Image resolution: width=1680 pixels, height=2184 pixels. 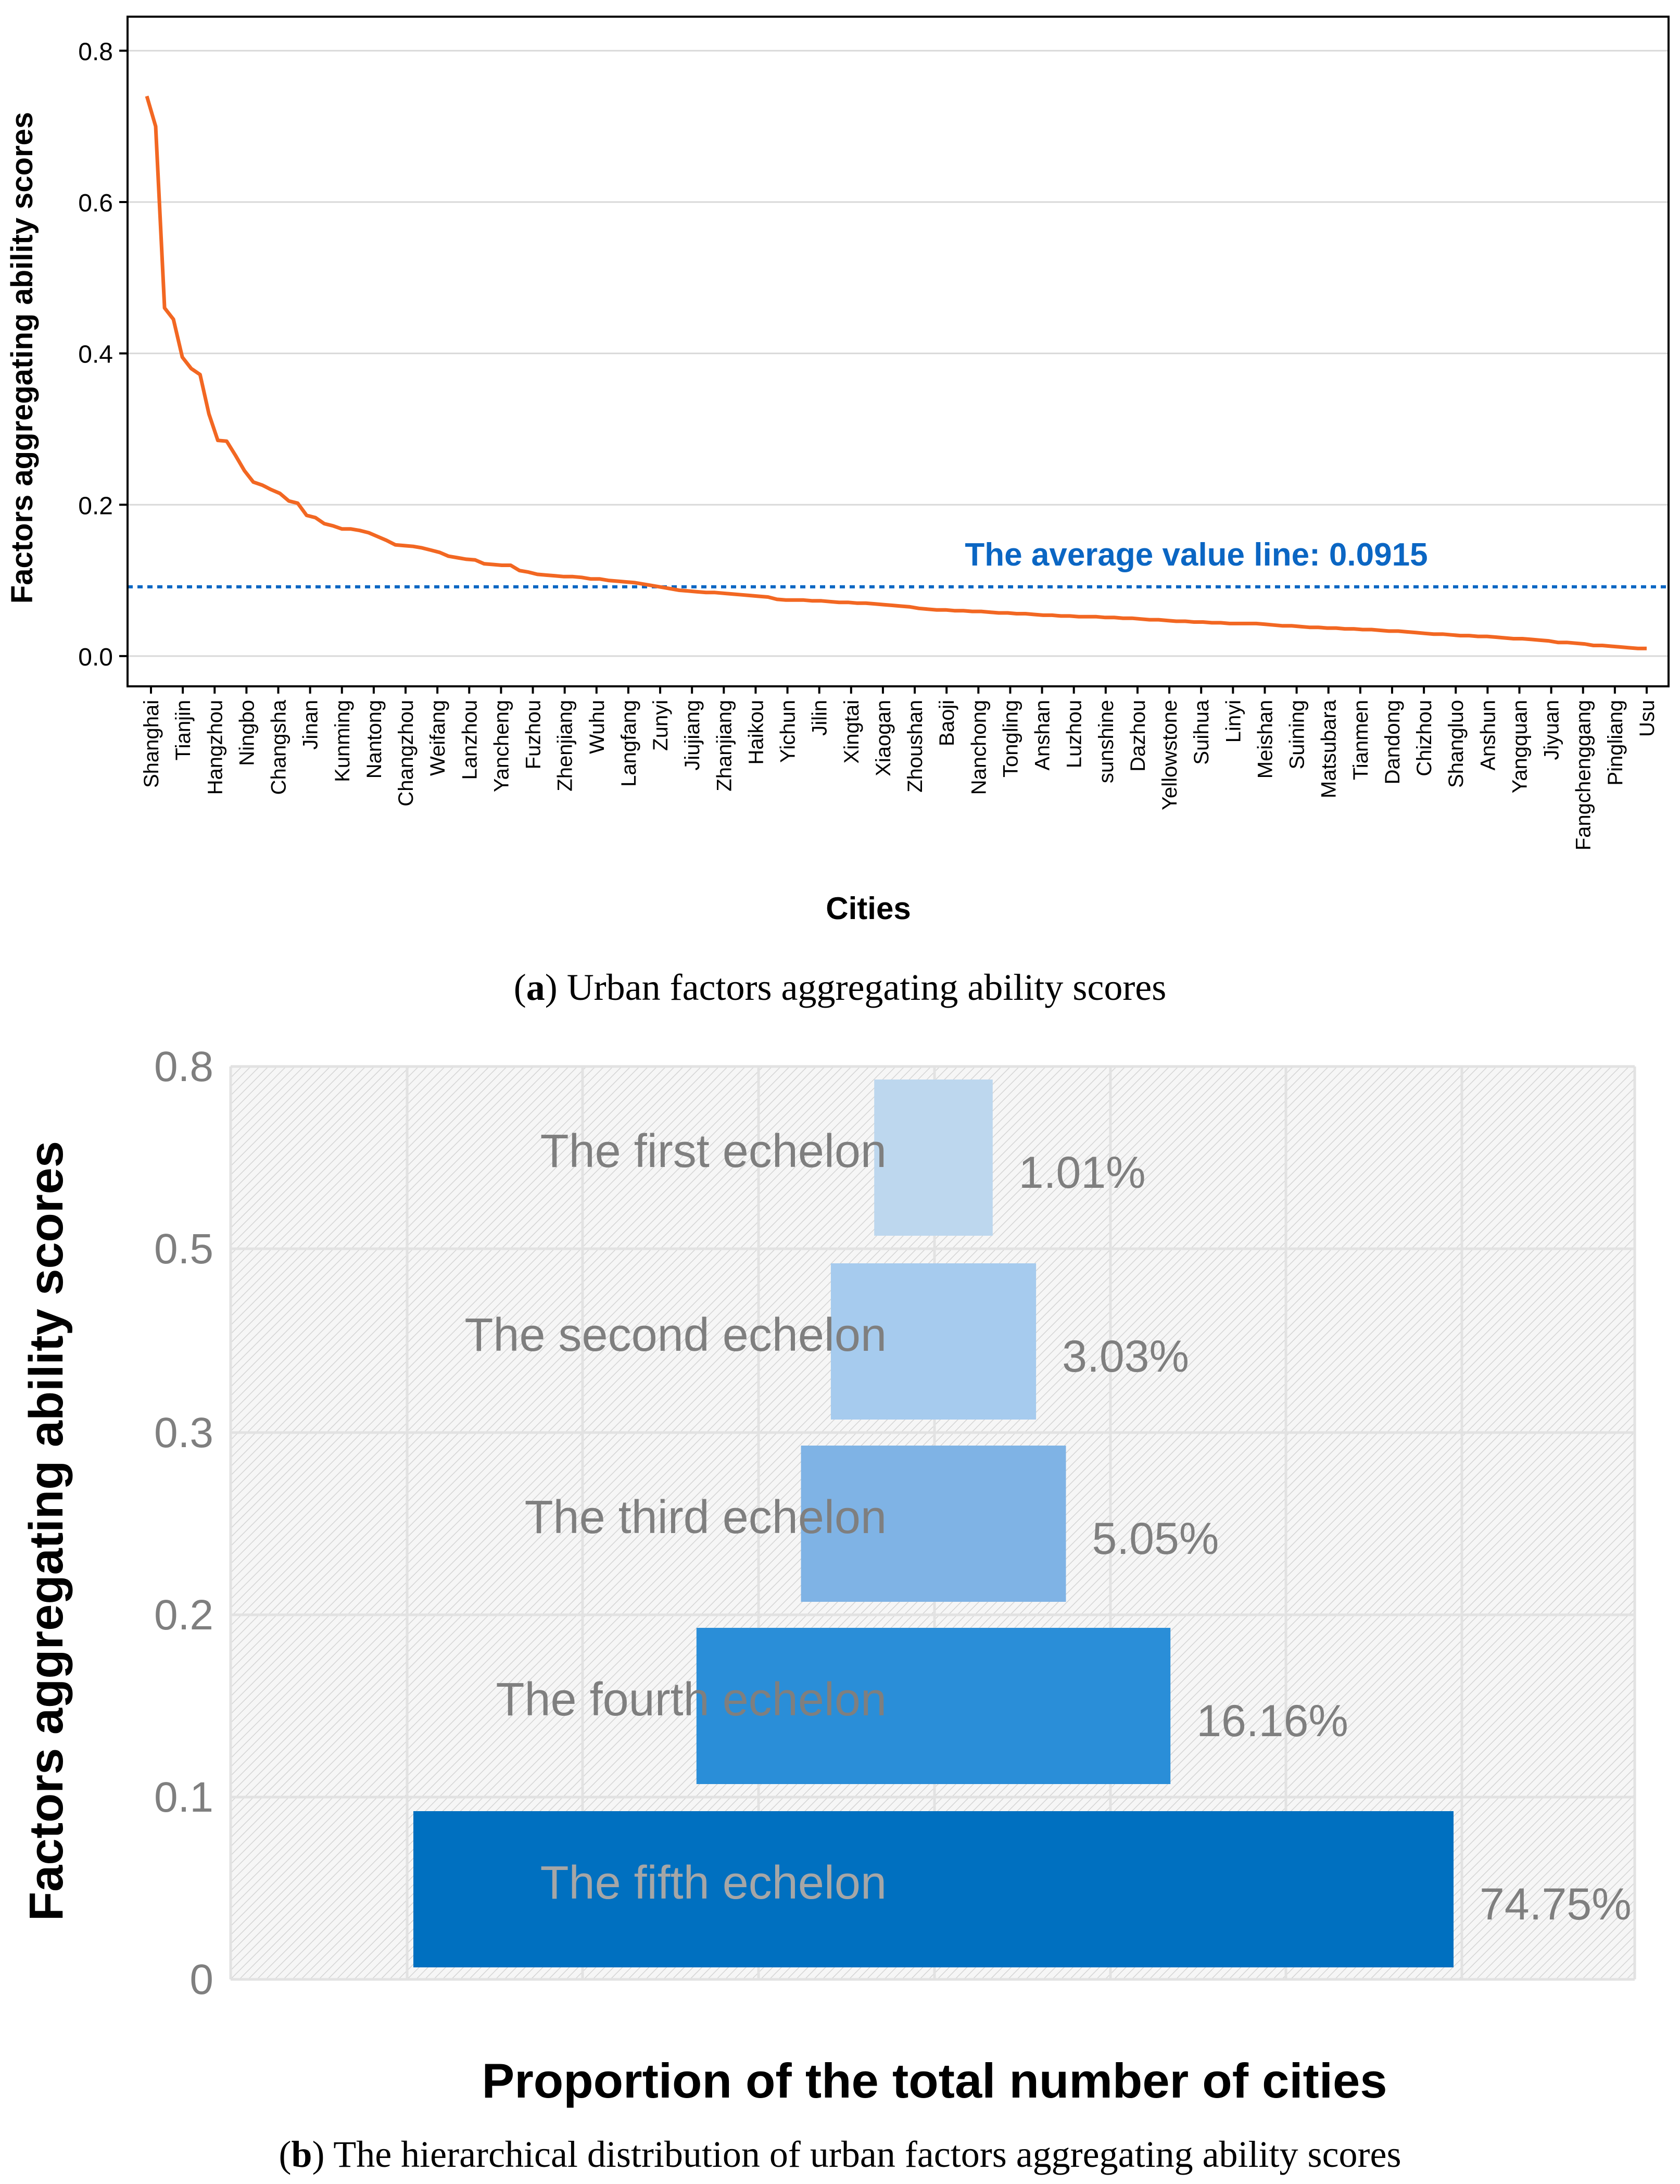 I want to click on x-tick-label: Zhoushan, so click(x=915, y=746).